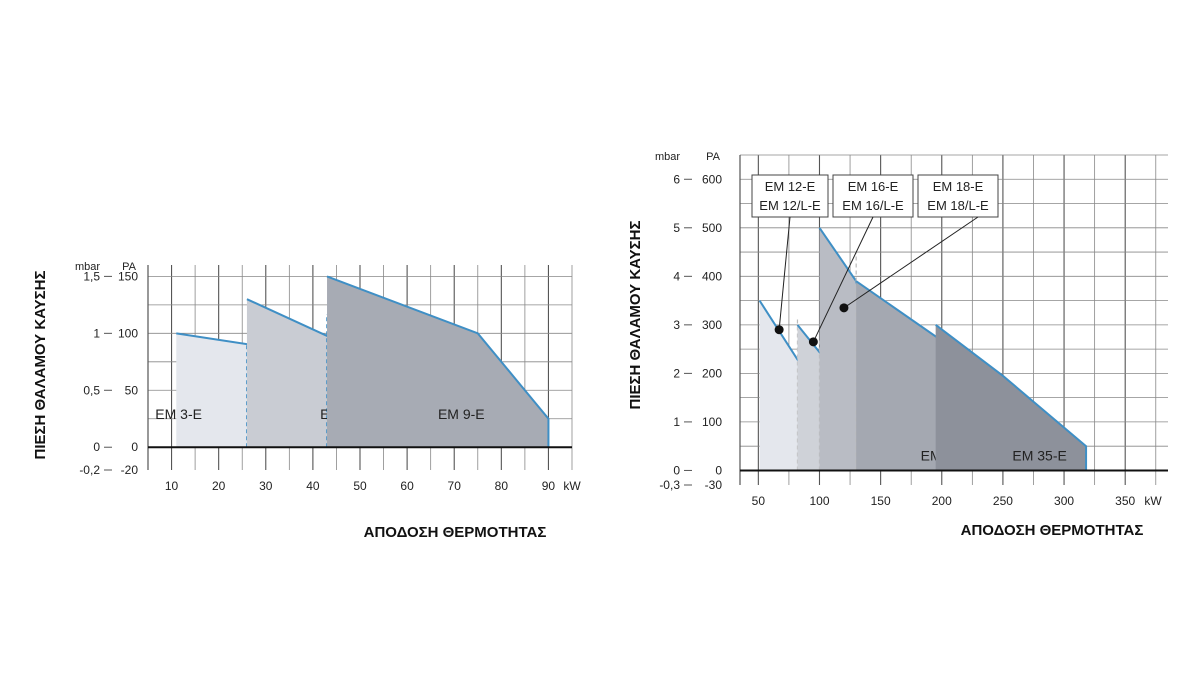  I want to click on legend-line-1: EM 18-E, so click(958, 186).